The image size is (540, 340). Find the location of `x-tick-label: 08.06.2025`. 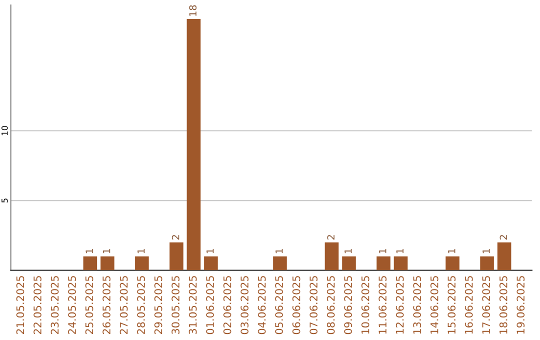

x-tick-label: 08.06.2025 is located at coordinates (330, 305).